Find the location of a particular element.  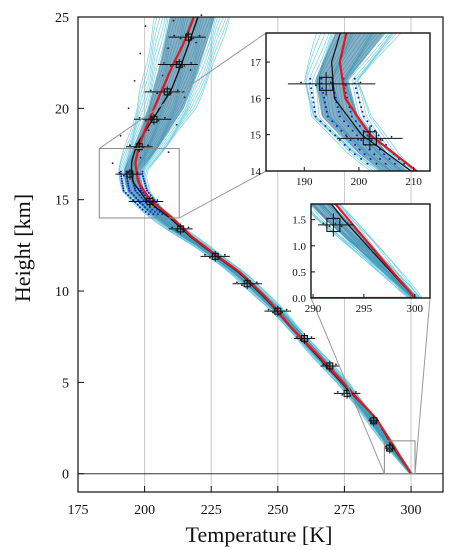

inset-lower-x-tick-label: 295 is located at coordinates (364, 309).